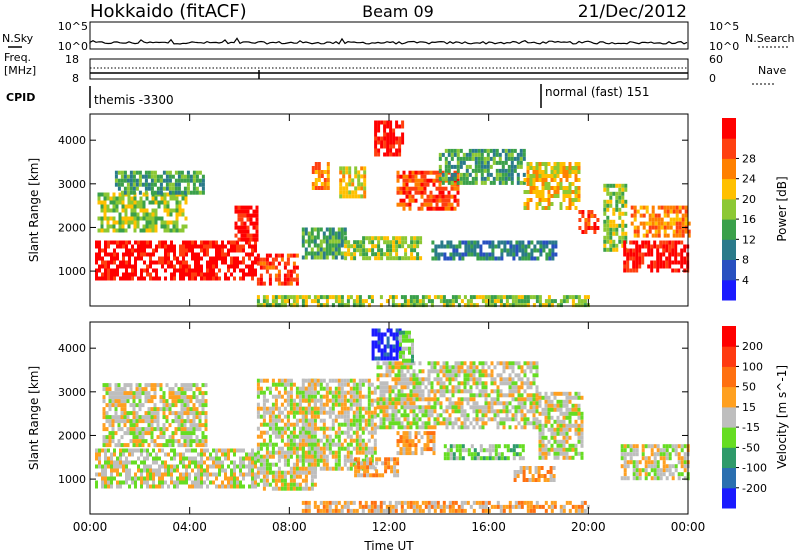 The image size is (800, 554). Describe the element at coordinates (72, 59) in the screenshot. I see `freq-tick-hi: 18` at that location.